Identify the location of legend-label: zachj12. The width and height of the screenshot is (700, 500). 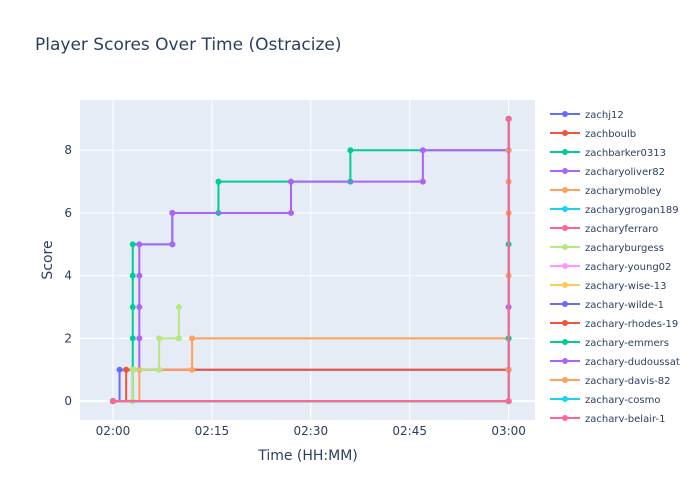
(604, 115).